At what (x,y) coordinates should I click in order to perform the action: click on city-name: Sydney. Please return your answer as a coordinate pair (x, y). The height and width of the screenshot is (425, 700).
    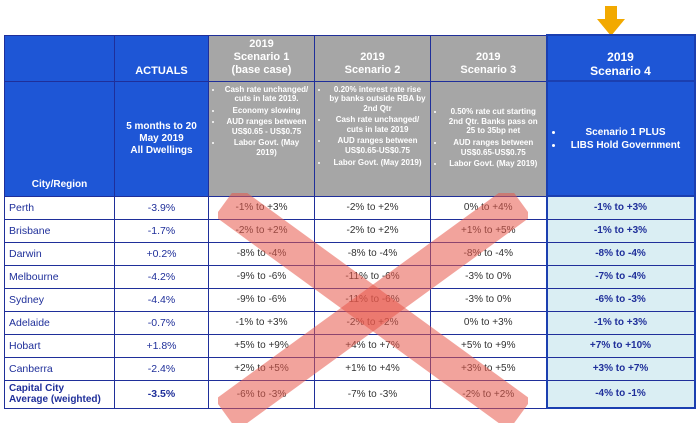
    Looking at the image, I should click on (59, 299).